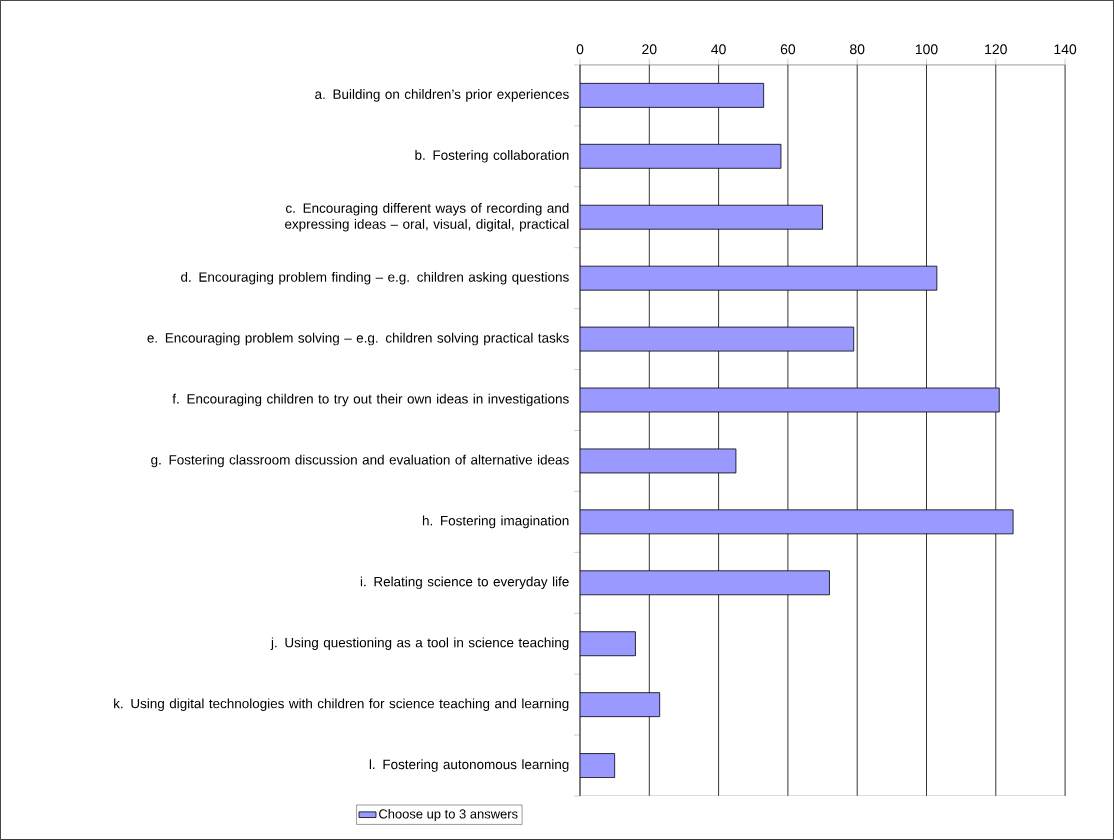 This screenshot has width=1114, height=840. I want to click on y-tick-label: e. Encouraging problem solving – e.g. children solving practical tasks, so click(358, 339).